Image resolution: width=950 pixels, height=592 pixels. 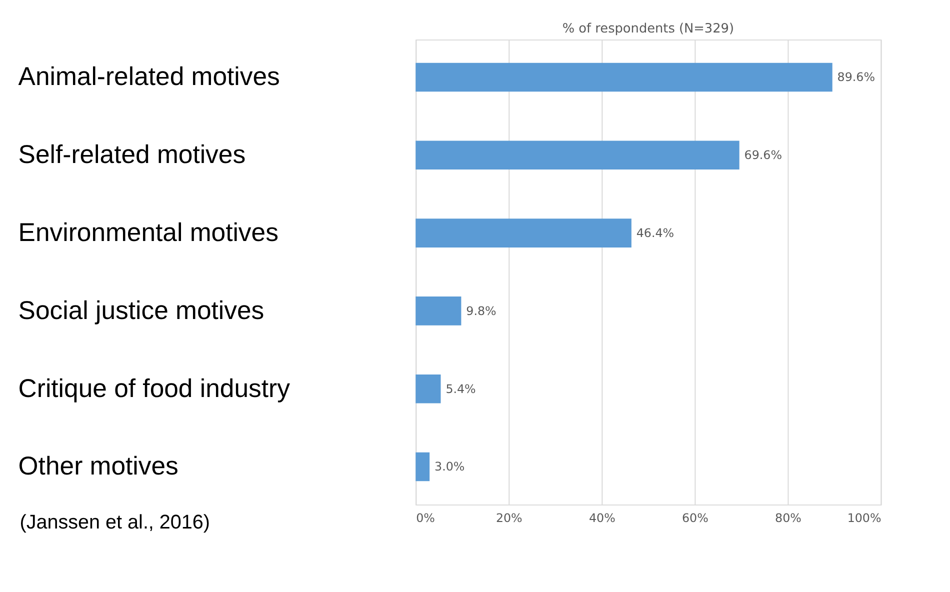 I want to click on chart-title: % of respondents (N=329), so click(x=648, y=29).